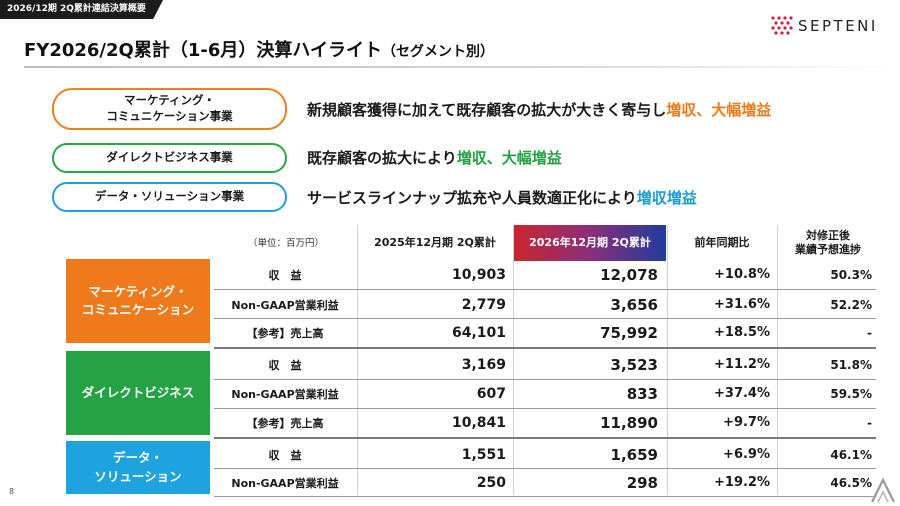 The image size is (900, 506). What do you see at coordinates (828, 235) in the screenshot?
I see `column-header-progress-line1: 対修正後` at bounding box center [828, 235].